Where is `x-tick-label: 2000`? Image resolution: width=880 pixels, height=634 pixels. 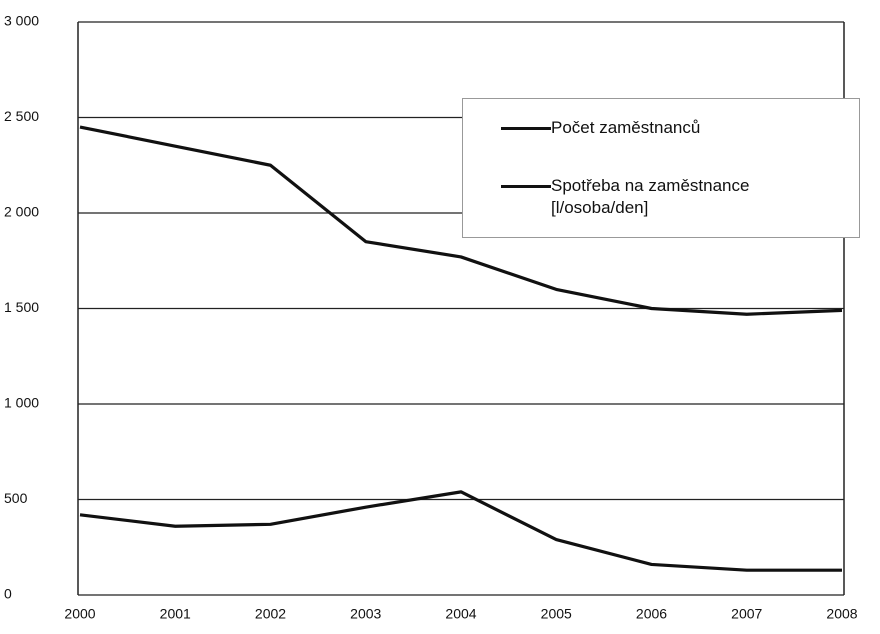 x-tick-label: 2000 is located at coordinates (79, 614).